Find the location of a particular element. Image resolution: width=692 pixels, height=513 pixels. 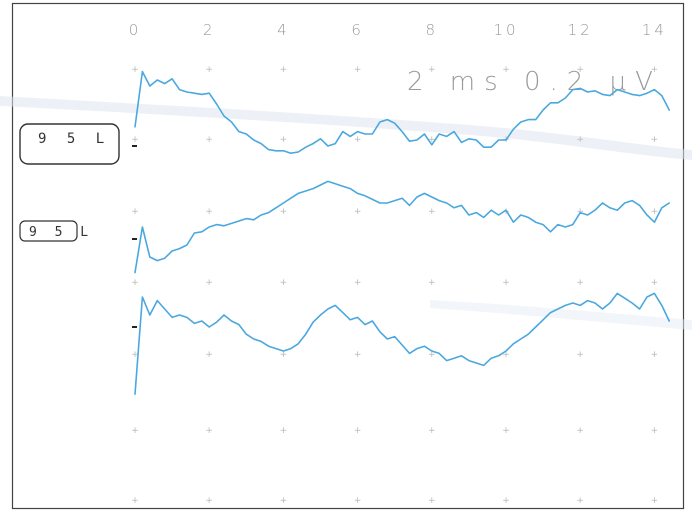

trace-label-1-frame is located at coordinates (69, 144).